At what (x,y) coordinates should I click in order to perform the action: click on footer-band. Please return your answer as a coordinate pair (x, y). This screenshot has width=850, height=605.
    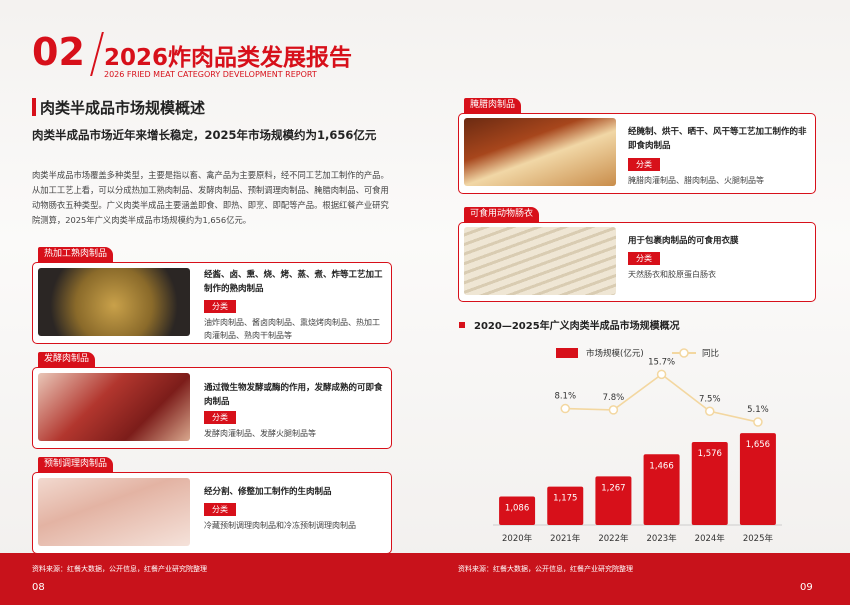
    Looking at the image, I should click on (425, 579).